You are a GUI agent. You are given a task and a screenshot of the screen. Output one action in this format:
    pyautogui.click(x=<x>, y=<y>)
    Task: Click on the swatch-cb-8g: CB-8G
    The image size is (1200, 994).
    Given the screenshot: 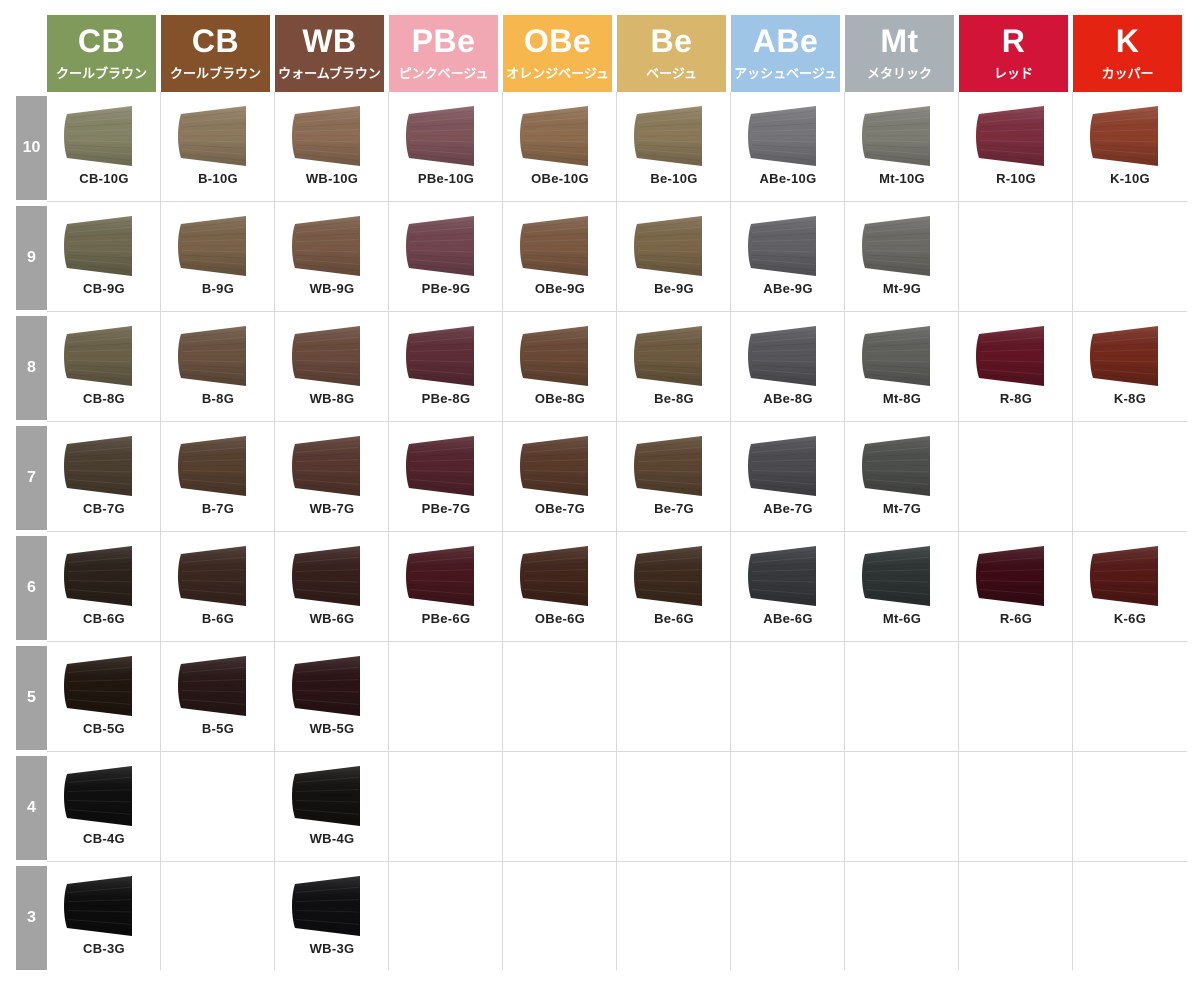 What is the action you would take?
    pyautogui.click(x=104, y=367)
    